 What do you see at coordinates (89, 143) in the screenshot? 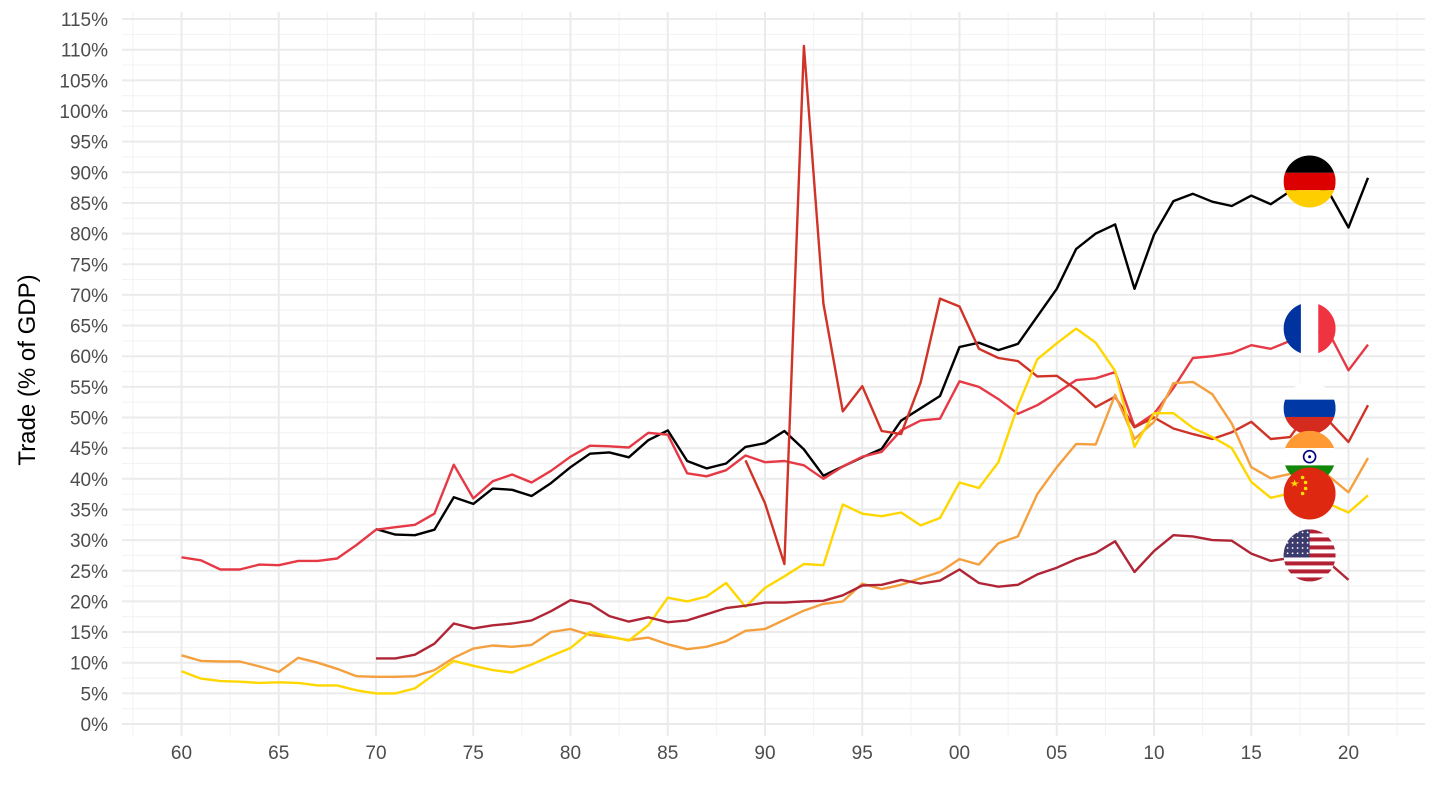
I see `y-tick-label: 95%` at bounding box center [89, 143].